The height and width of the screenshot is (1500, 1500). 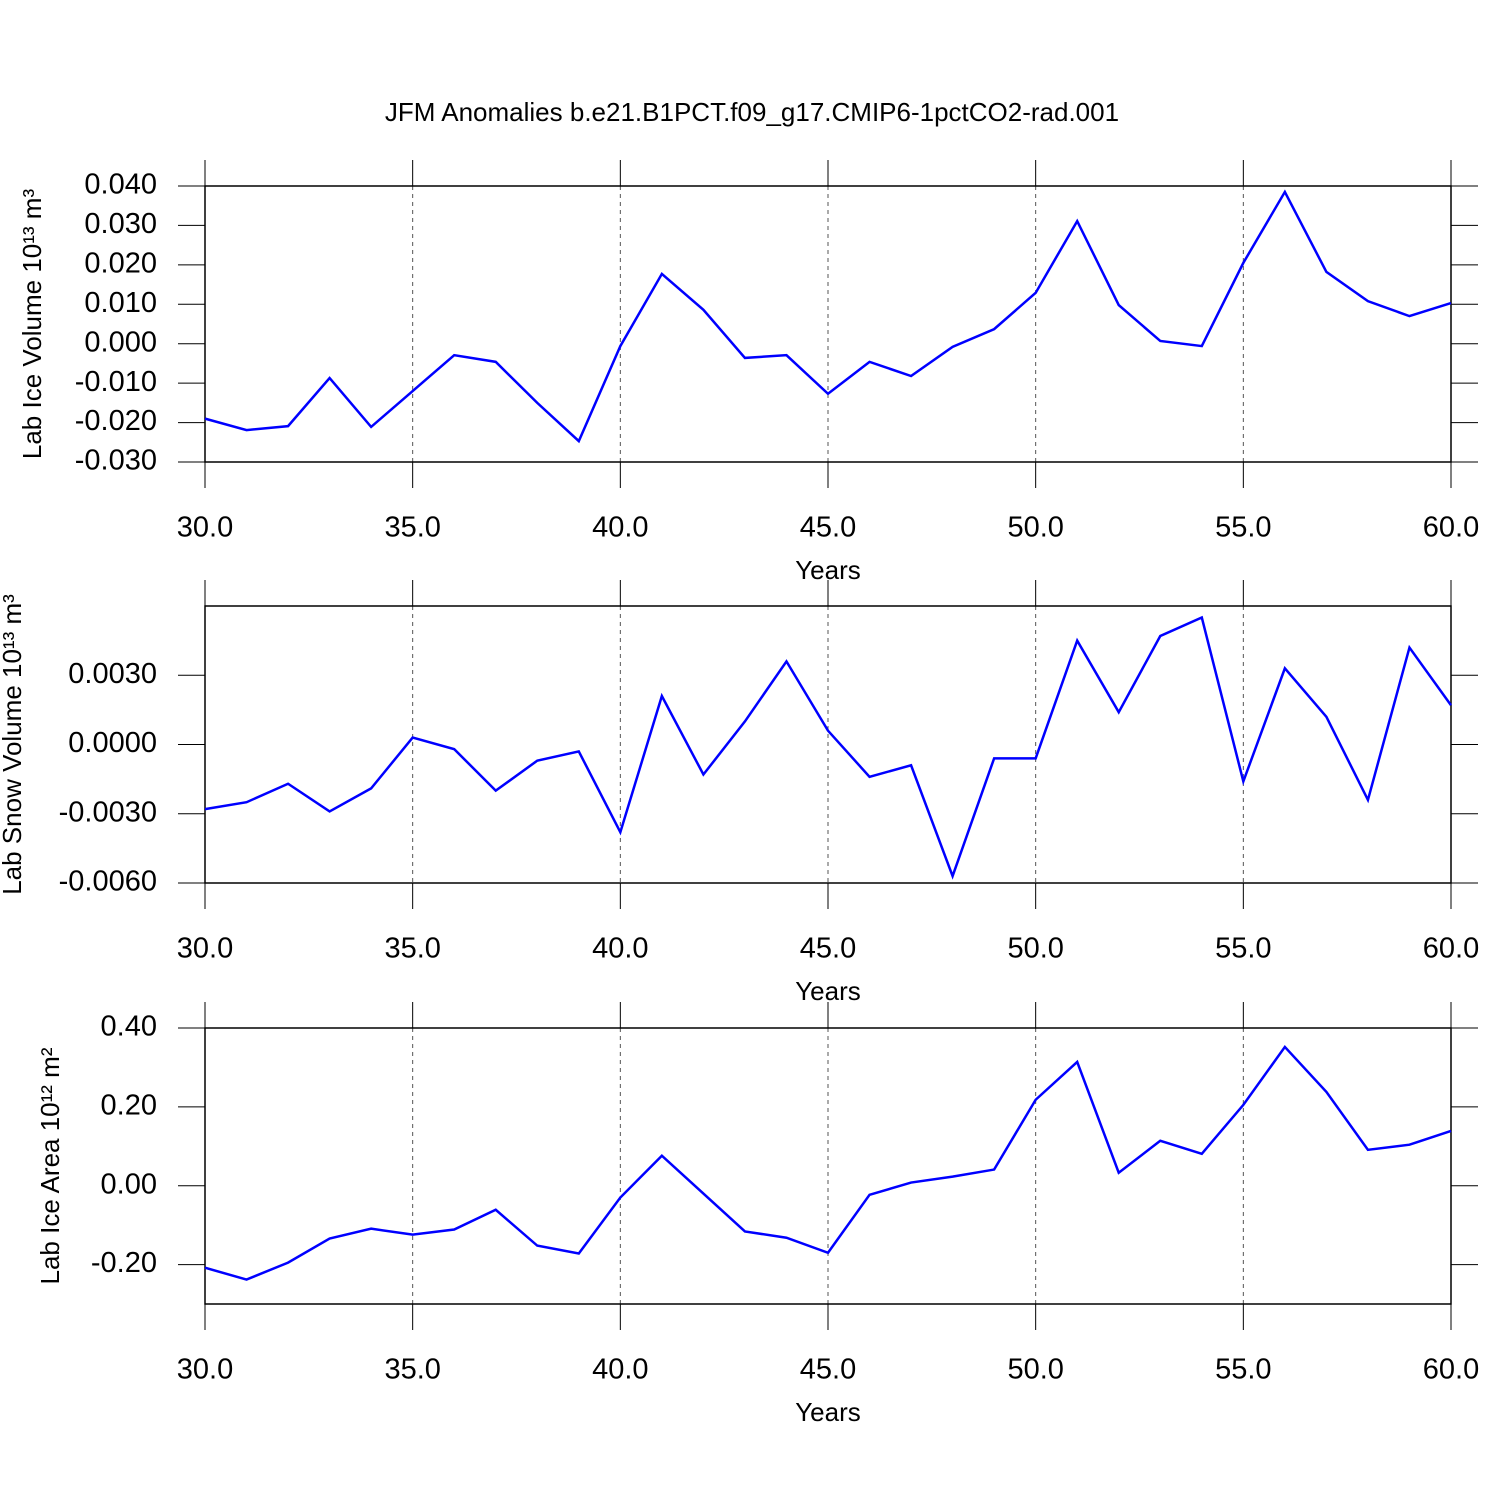 What do you see at coordinates (112, 743) in the screenshot?
I see `y-tick-label: 0.0000` at bounding box center [112, 743].